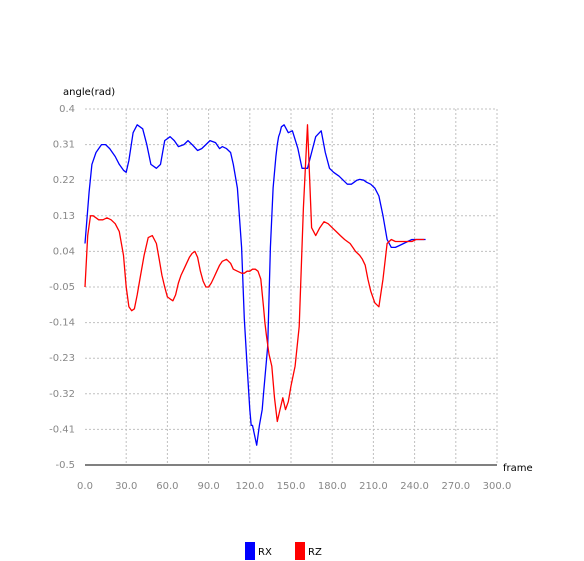 The height and width of the screenshot is (561, 584). What do you see at coordinates (315, 552) in the screenshot?
I see `legend-label-rz: RZ` at bounding box center [315, 552].